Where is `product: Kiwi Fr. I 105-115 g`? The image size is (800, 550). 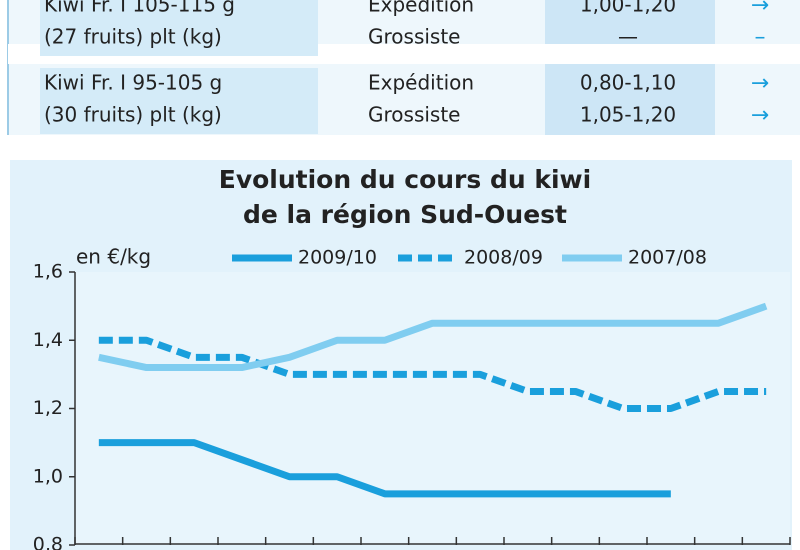
product: Kiwi Fr. I 105-115 g is located at coordinates (139, 8).